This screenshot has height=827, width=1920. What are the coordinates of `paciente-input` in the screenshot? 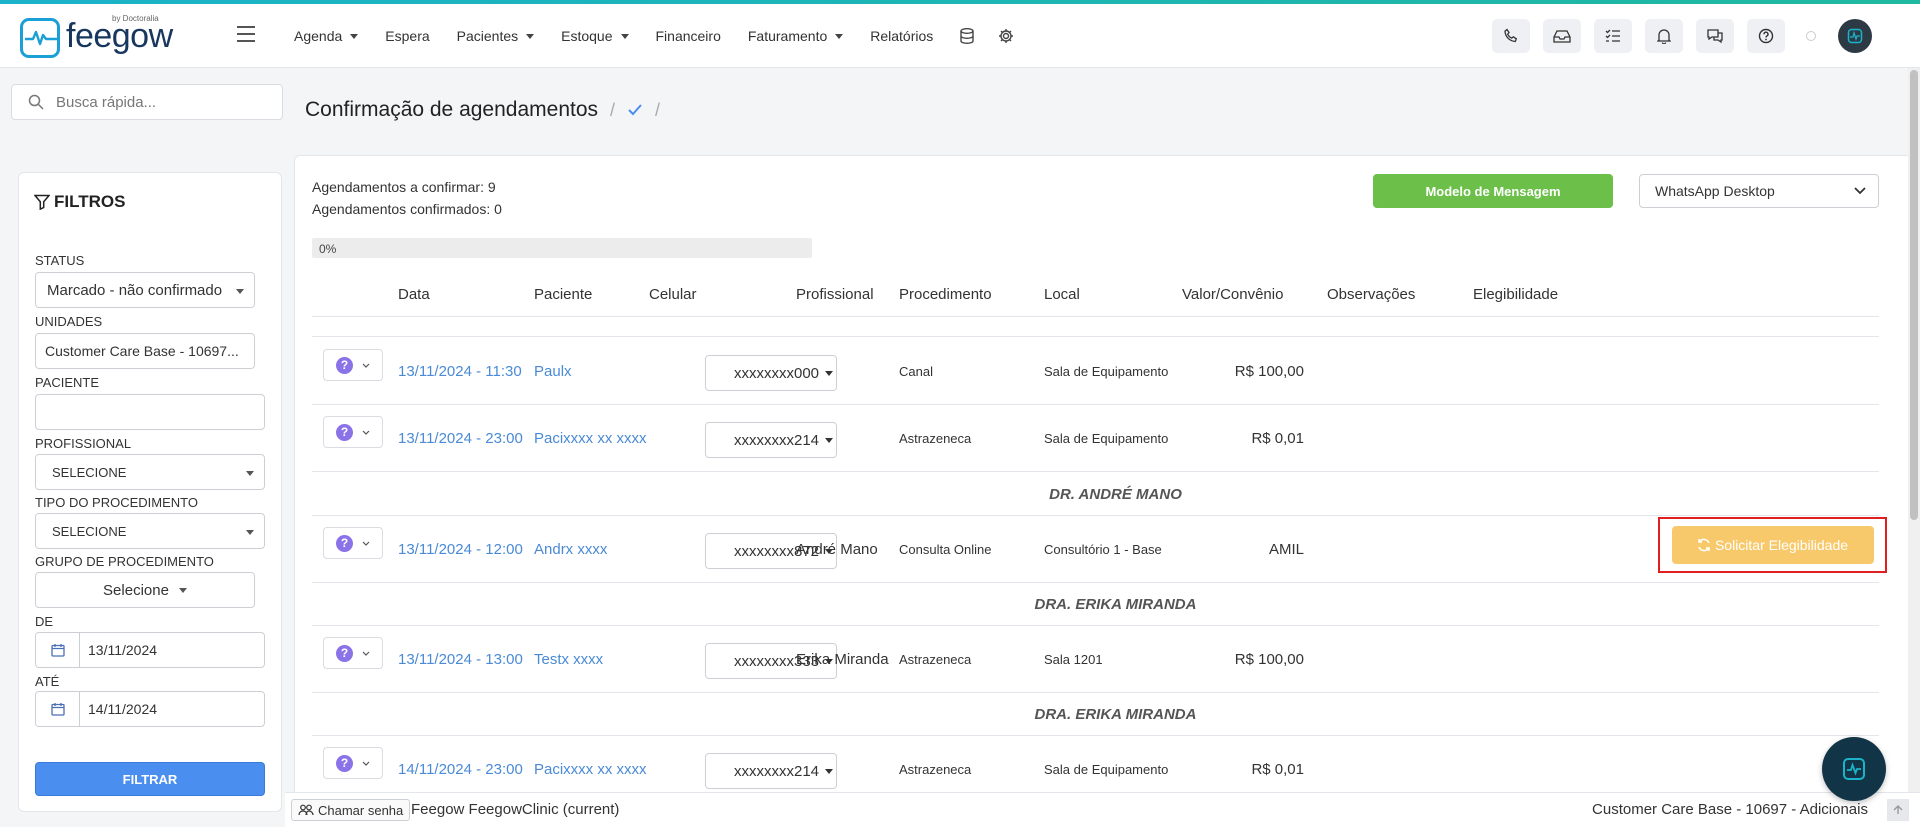 It's located at (150, 412).